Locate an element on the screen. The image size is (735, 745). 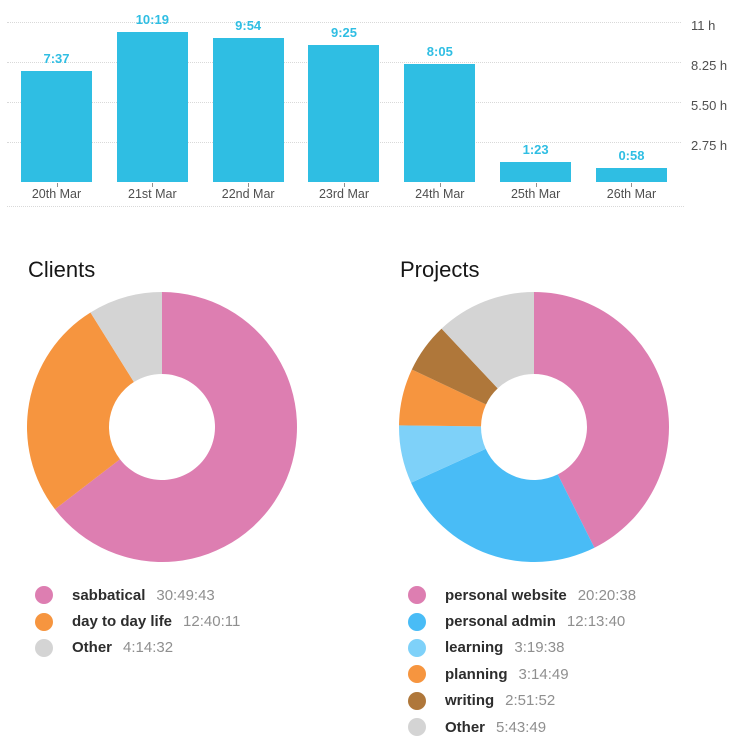
bar-25th-mar is located at coordinates (536, 171).